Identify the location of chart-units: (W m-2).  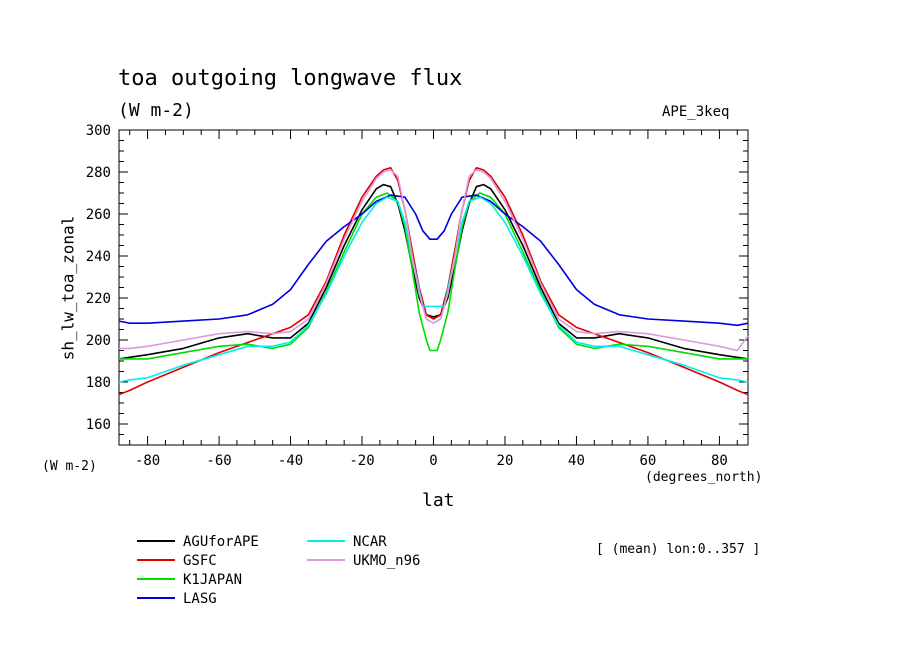
(156, 110).